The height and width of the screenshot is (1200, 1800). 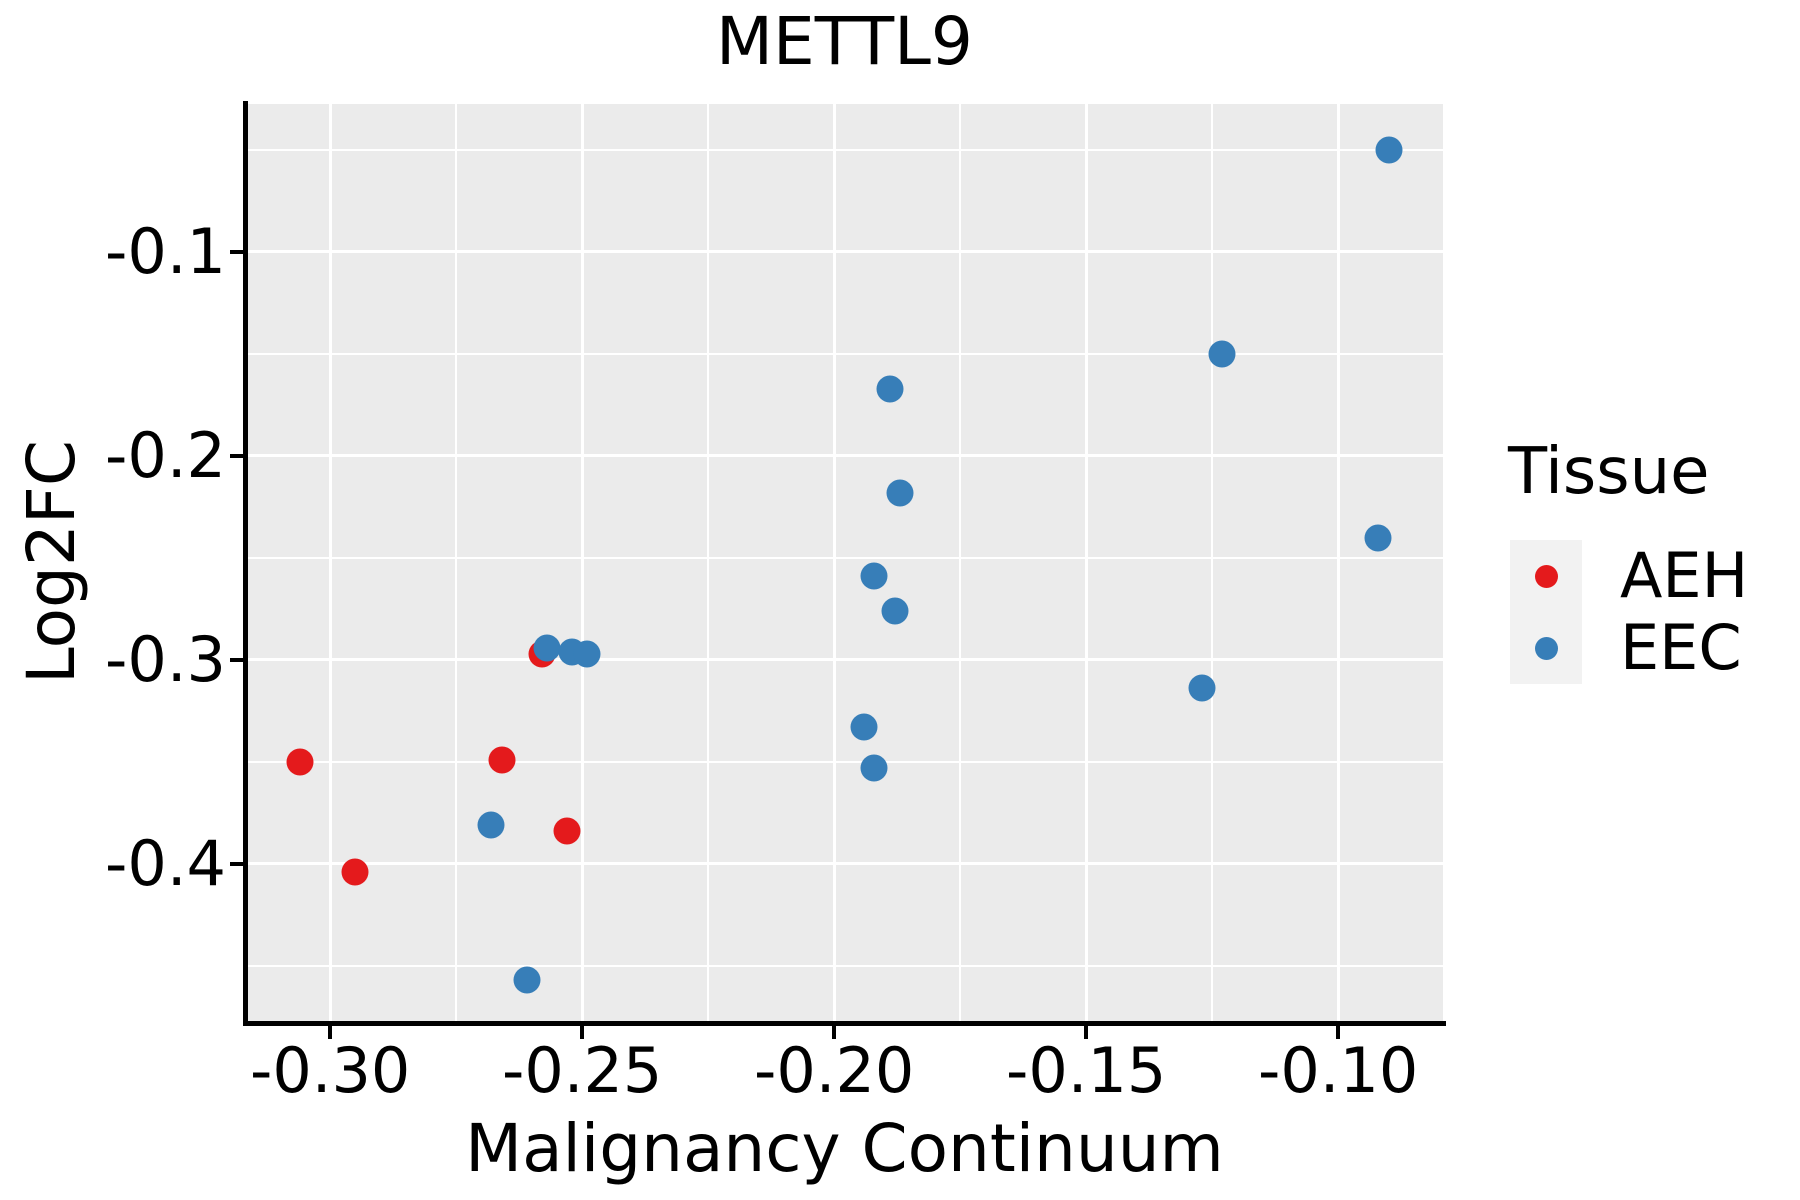 What do you see at coordinates (245, 563) in the screenshot?
I see `y-axis-line` at bounding box center [245, 563].